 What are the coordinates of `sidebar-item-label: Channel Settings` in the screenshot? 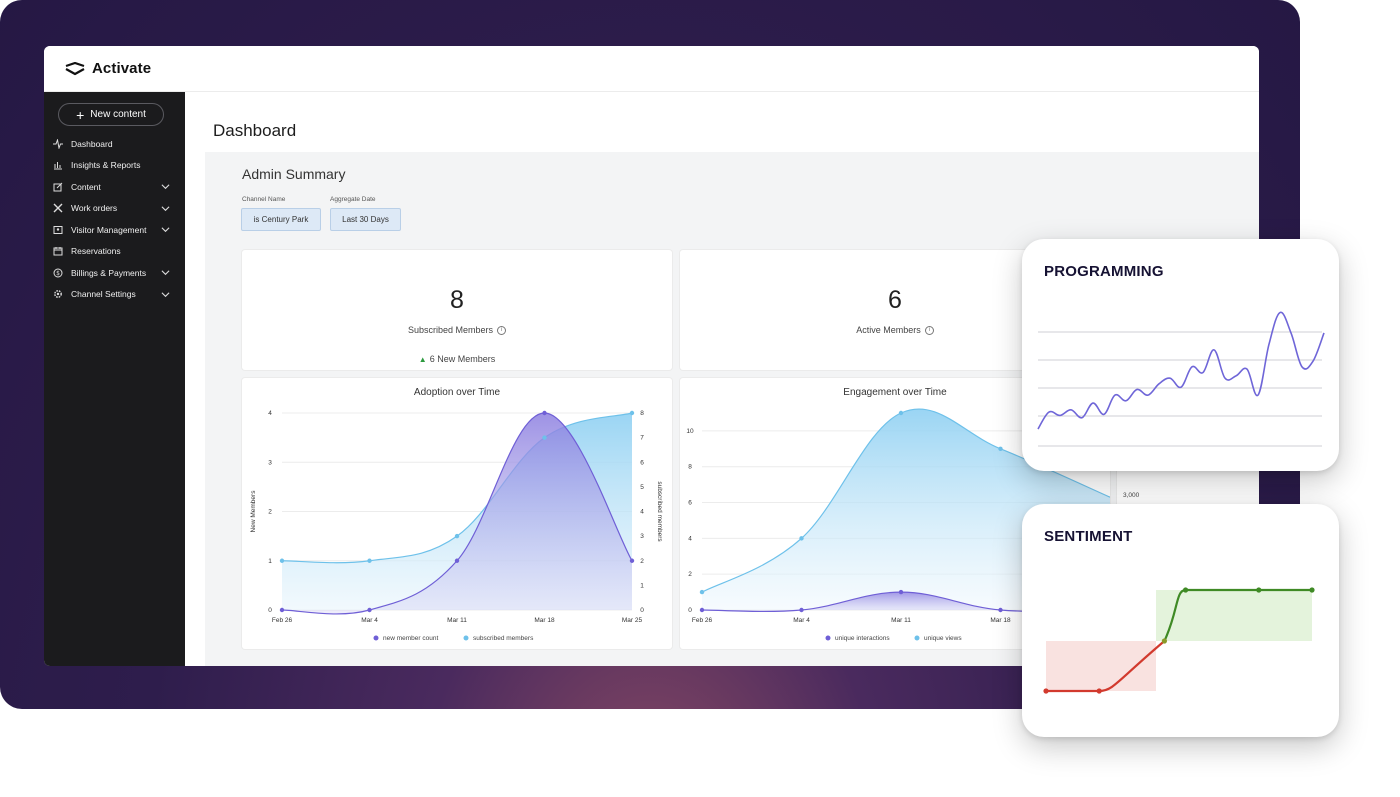 It's located at (103, 294).